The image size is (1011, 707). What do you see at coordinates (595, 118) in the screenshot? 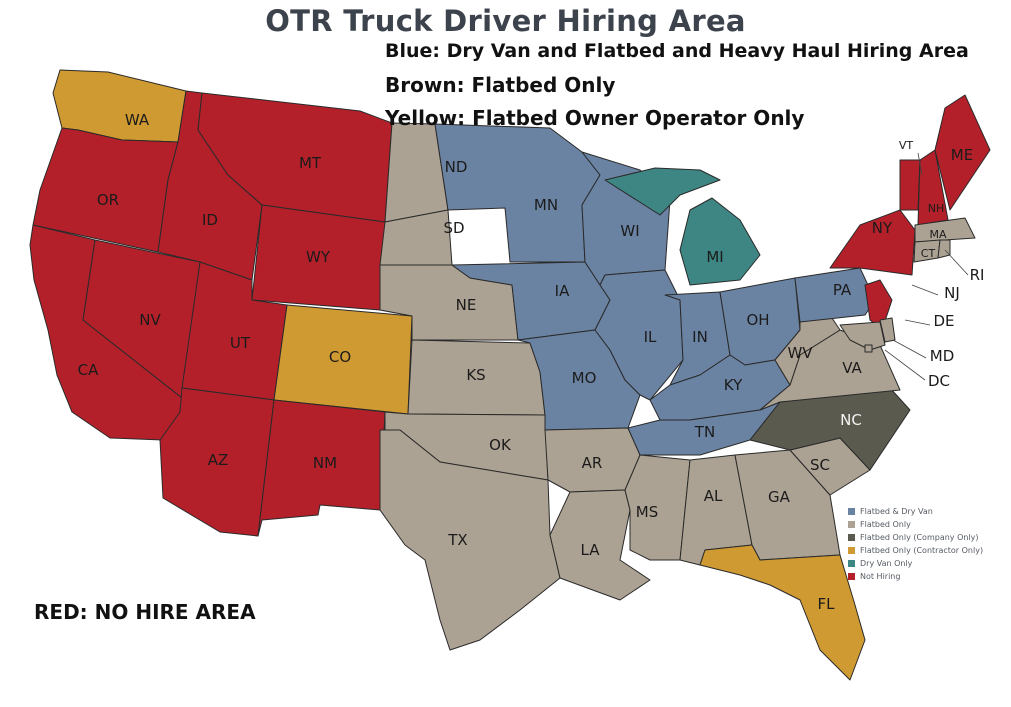
I see `note-yellow: Yellow: Flatbed Owner Operator Only` at bounding box center [595, 118].